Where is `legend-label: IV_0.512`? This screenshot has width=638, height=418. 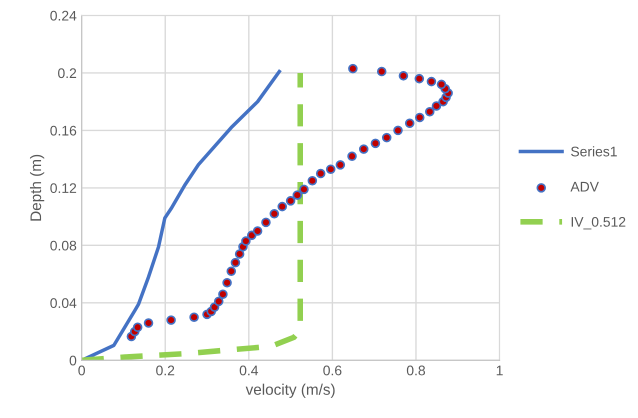 legend-label: IV_0.512 is located at coordinates (599, 223).